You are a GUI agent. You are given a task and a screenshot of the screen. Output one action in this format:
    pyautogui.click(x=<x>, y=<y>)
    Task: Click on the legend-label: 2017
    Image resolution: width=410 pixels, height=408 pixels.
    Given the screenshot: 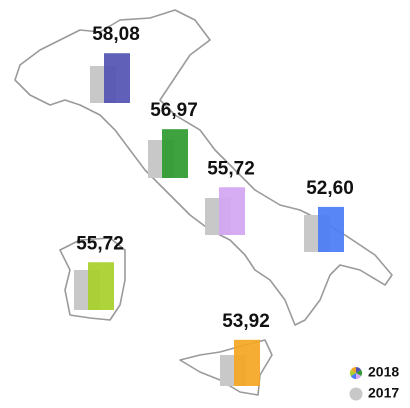 What is the action you would take?
    pyautogui.click(x=383, y=393)
    